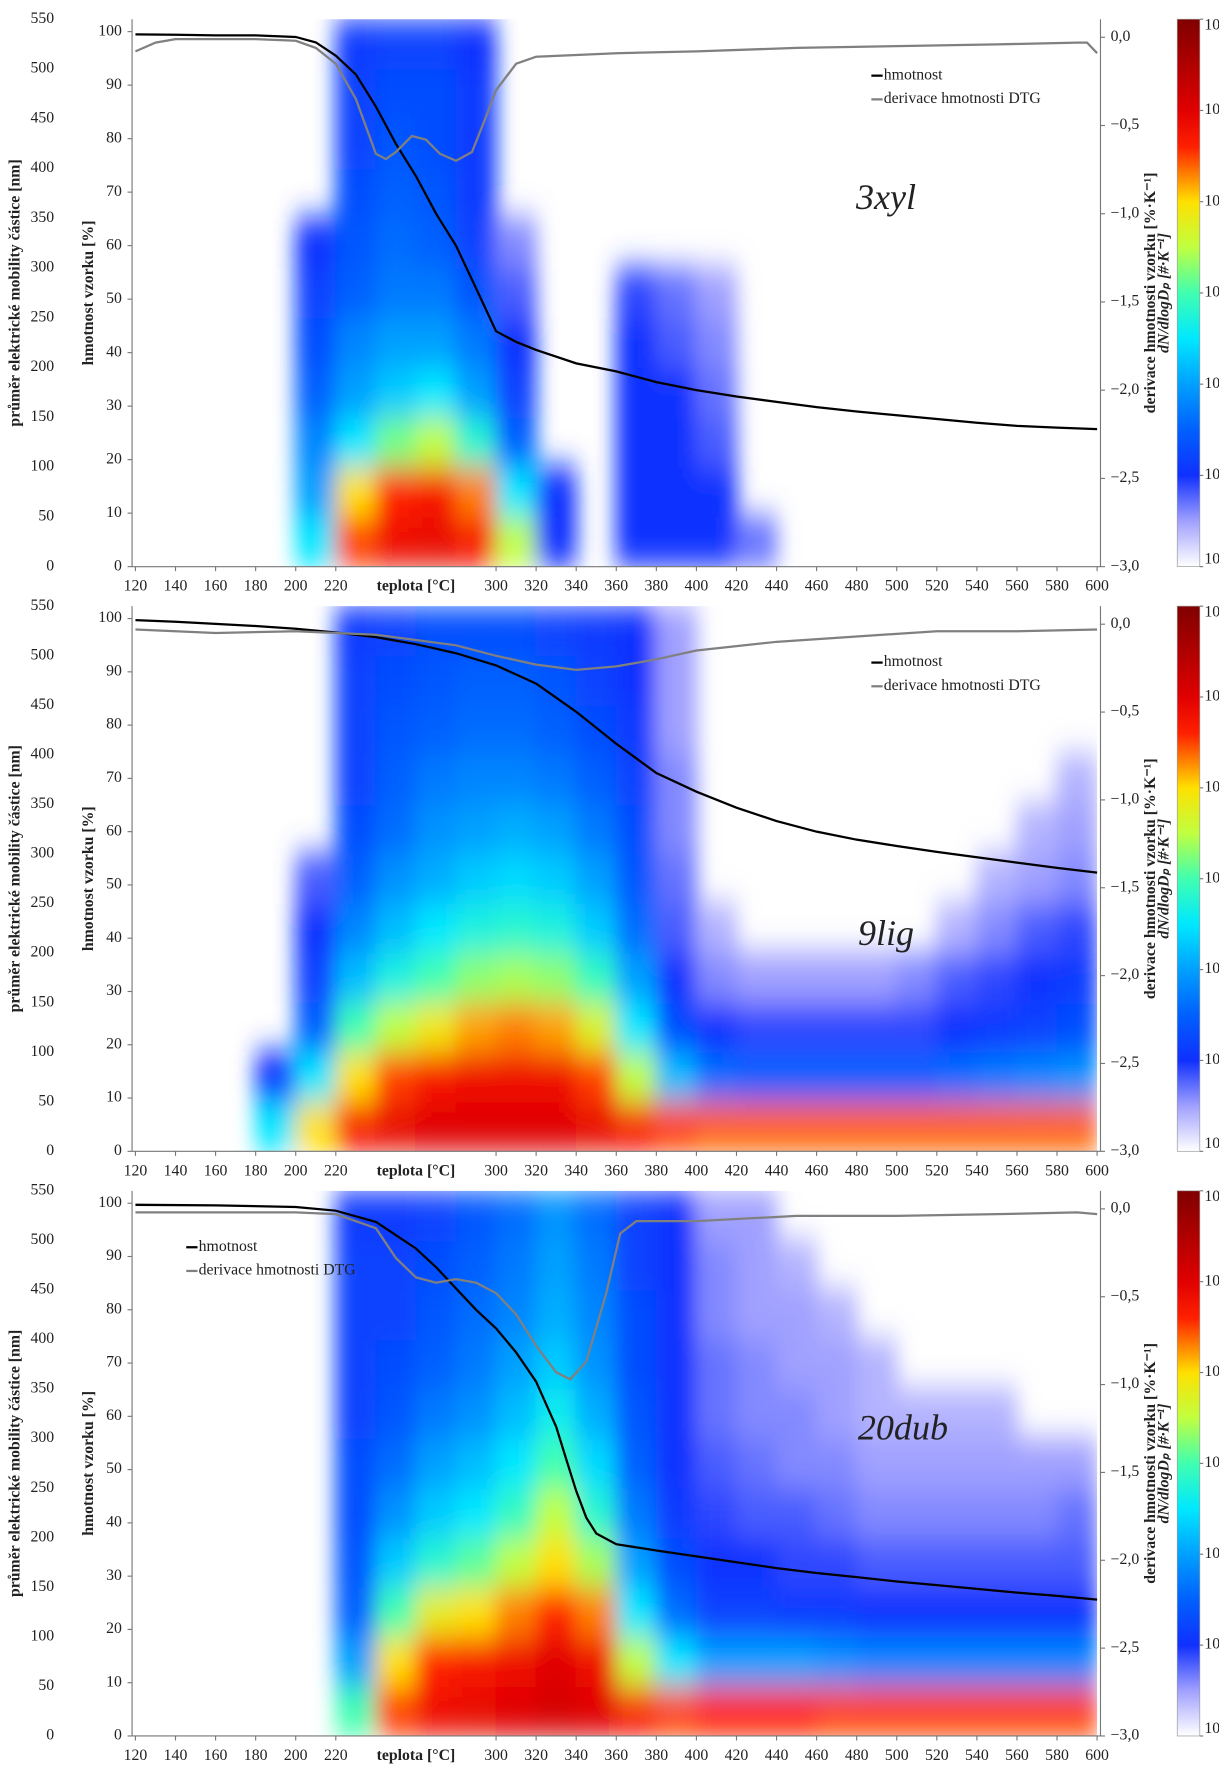  What do you see at coordinates (1125, 886) in the screenshot?
I see `y2-tick-label: −1,5` at bounding box center [1125, 886].